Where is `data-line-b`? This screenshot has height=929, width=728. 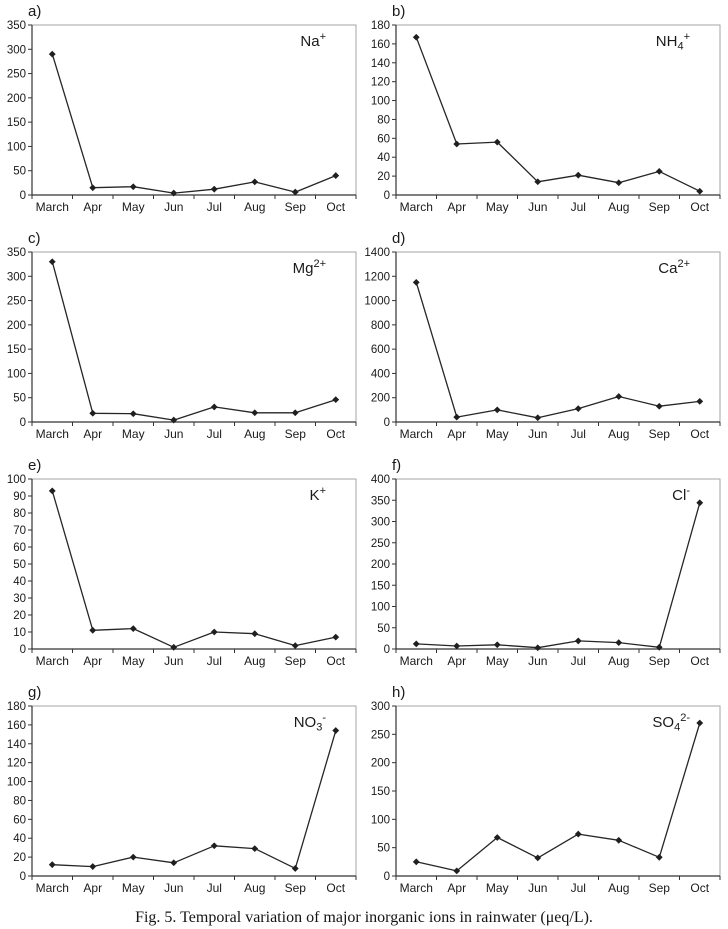 data-line-b is located at coordinates (558, 114).